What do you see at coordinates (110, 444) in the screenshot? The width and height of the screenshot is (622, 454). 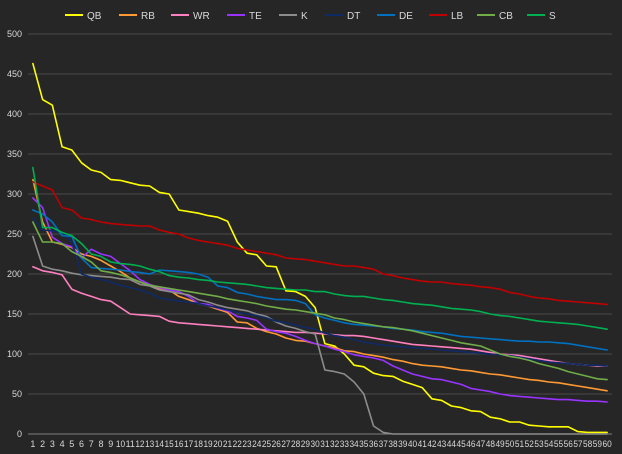 I see `x-tick-label: 9` at bounding box center [110, 444].